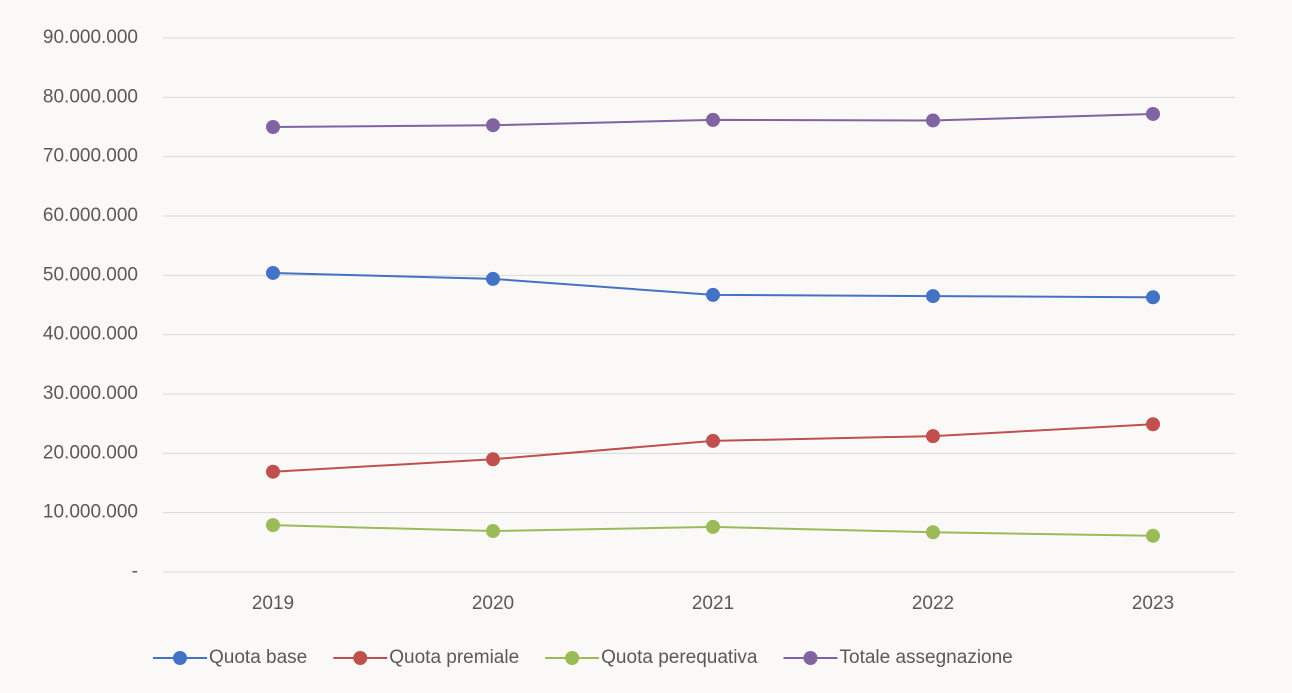 The height and width of the screenshot is (693, 1292). I want to click on y-tick-label: -, so click(135, 571).